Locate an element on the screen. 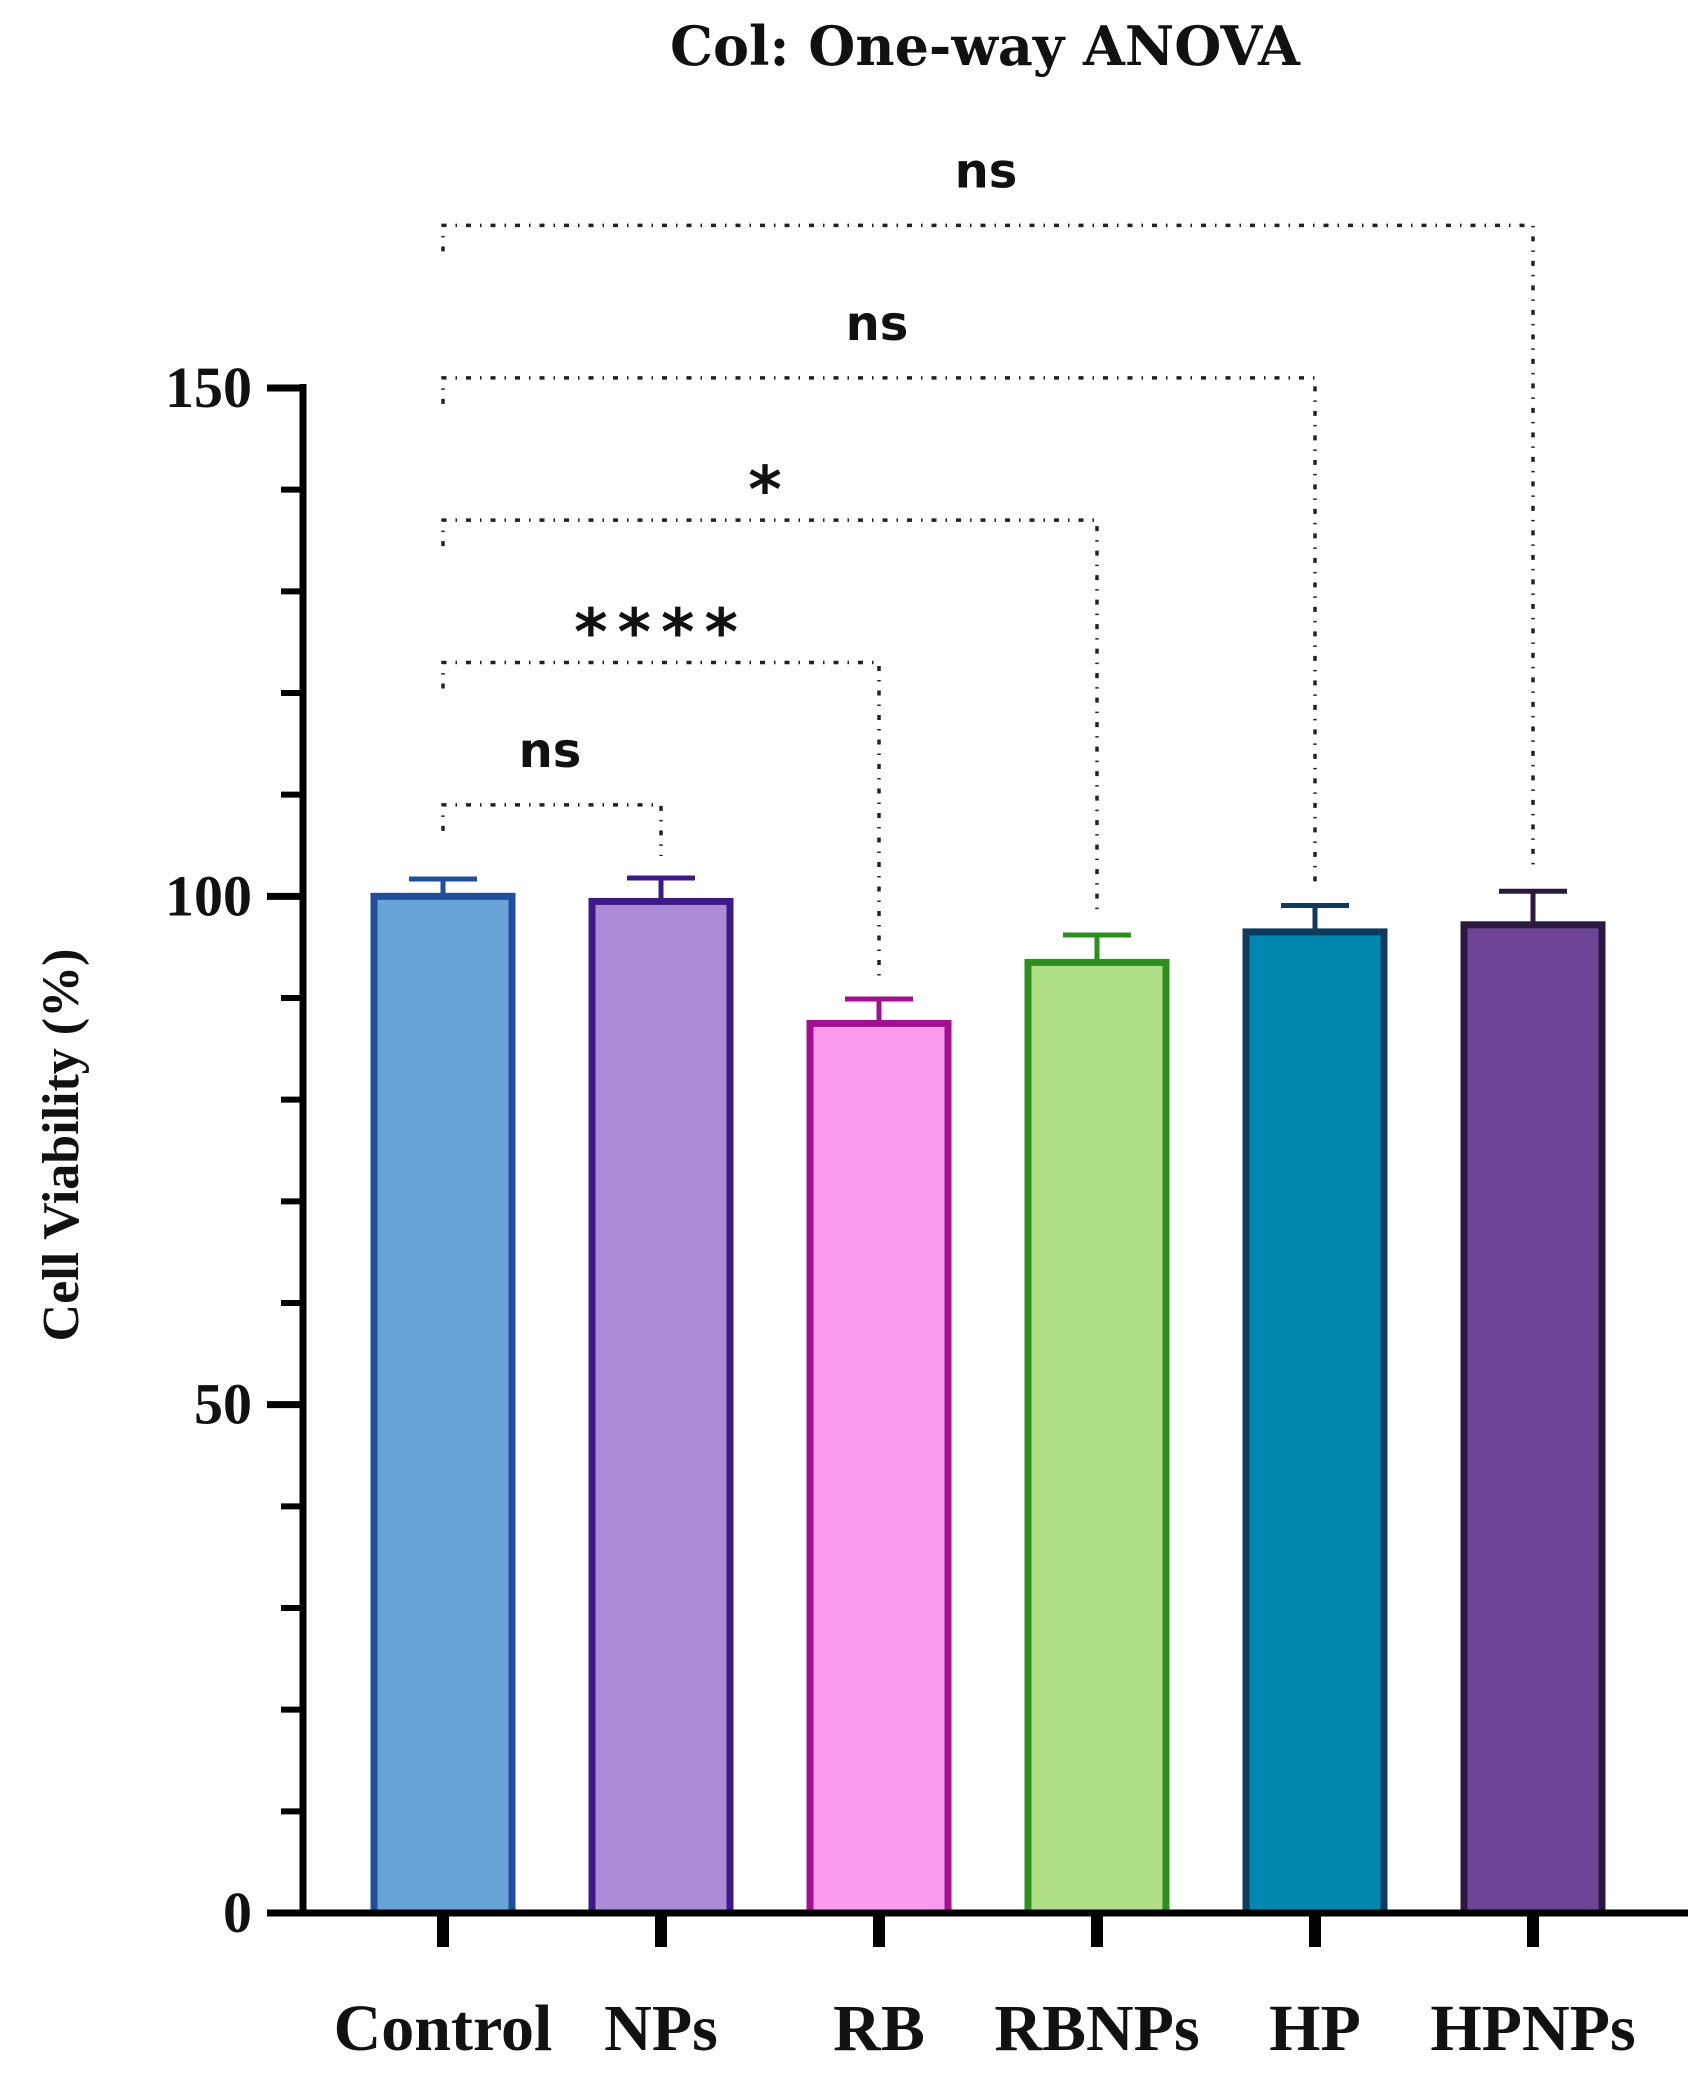 This screenshot has height=2079, width=1708. bracket-control-vs-nps is located at coordinates (552, 830).